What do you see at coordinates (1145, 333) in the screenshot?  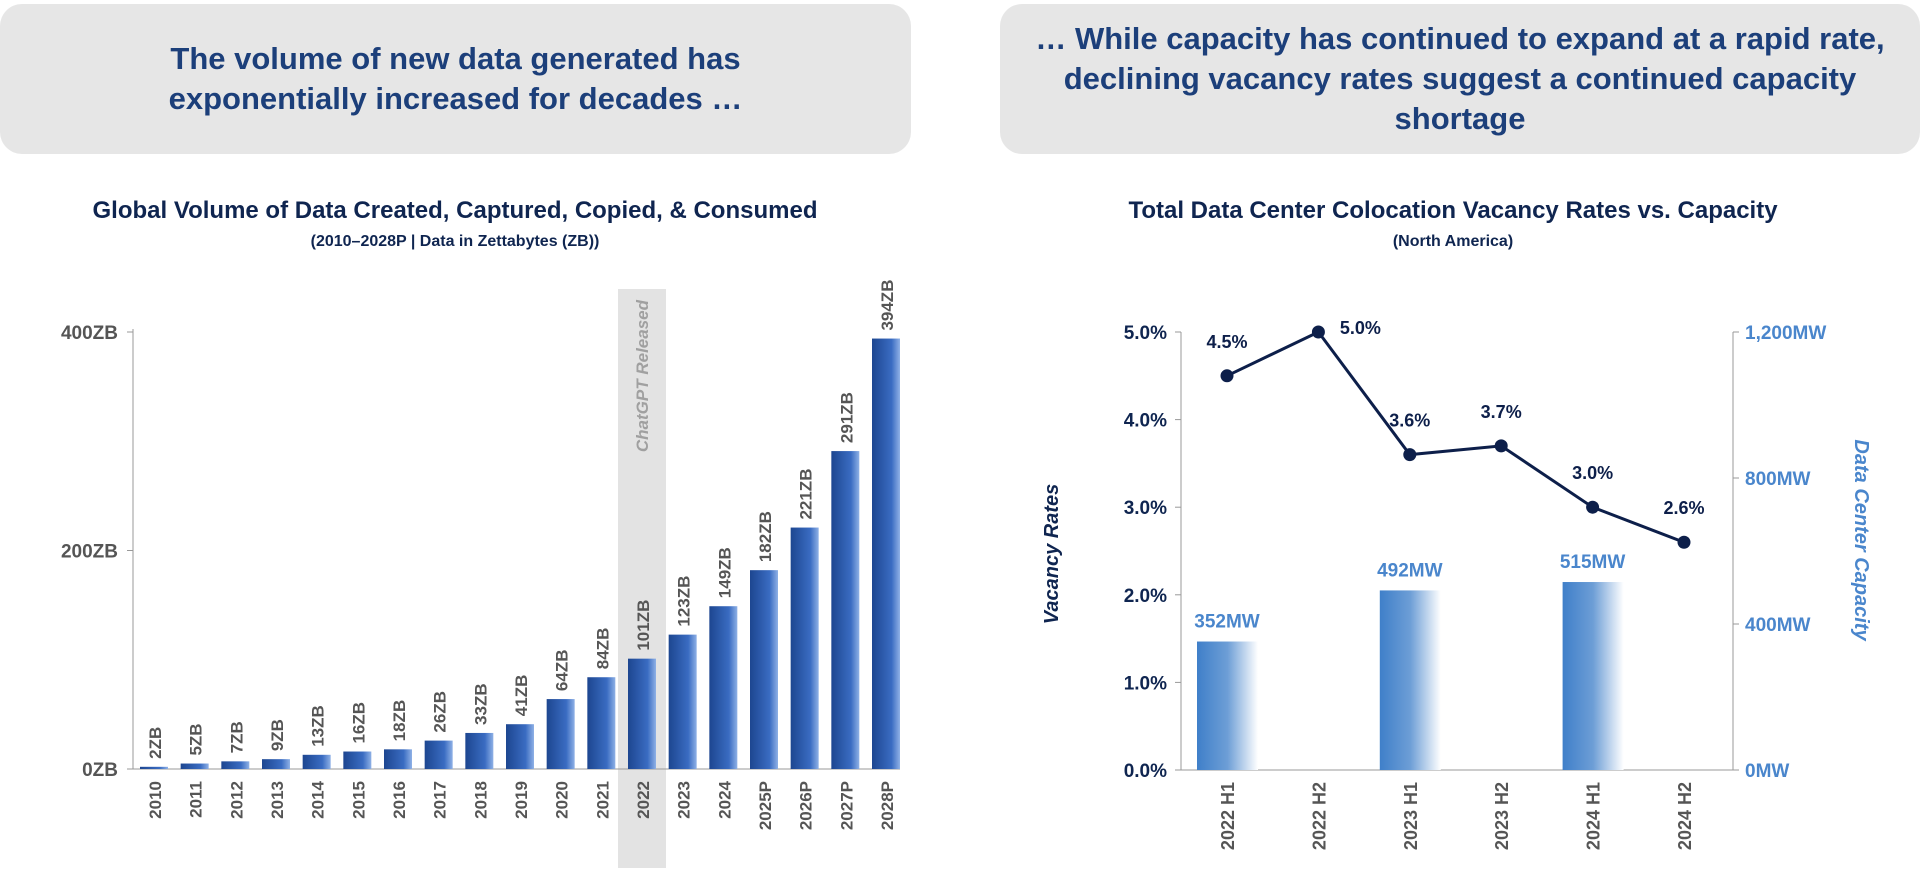 I see `left-tick-label: 5.0%` at bounding box center [1145, 333].